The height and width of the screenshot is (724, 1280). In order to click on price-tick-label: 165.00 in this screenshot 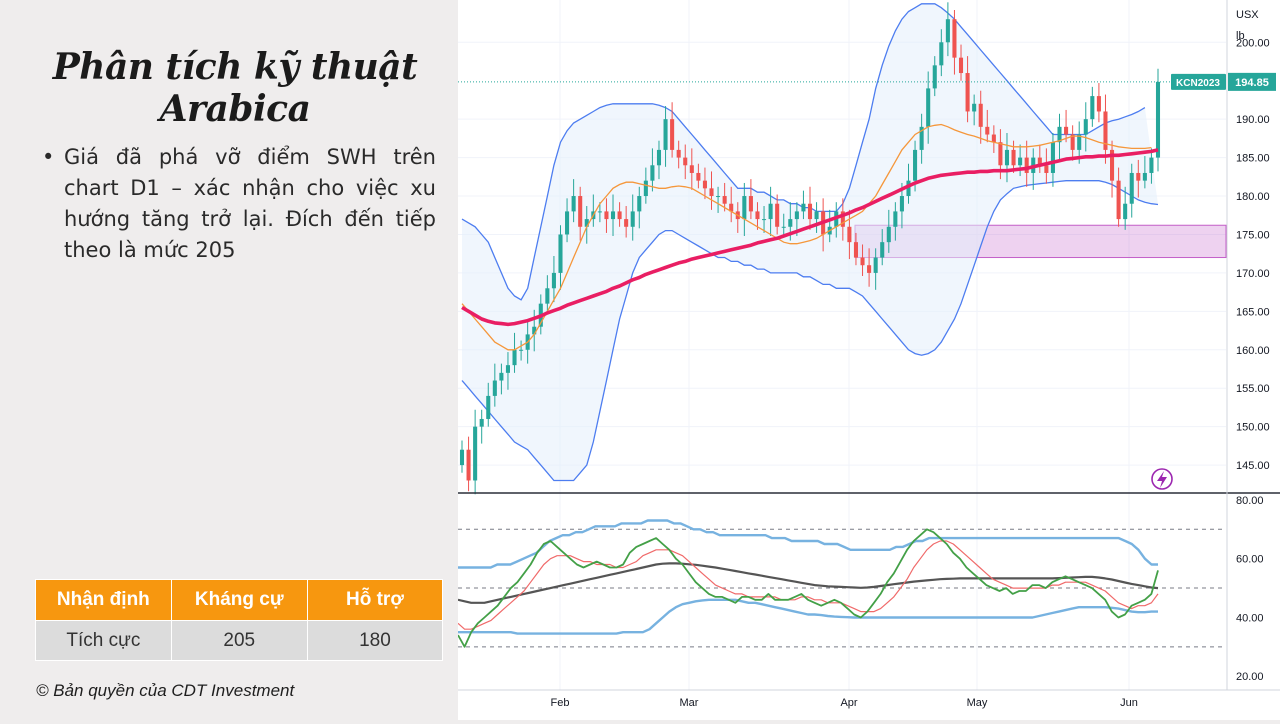, I will do `click(1253, 312)`.